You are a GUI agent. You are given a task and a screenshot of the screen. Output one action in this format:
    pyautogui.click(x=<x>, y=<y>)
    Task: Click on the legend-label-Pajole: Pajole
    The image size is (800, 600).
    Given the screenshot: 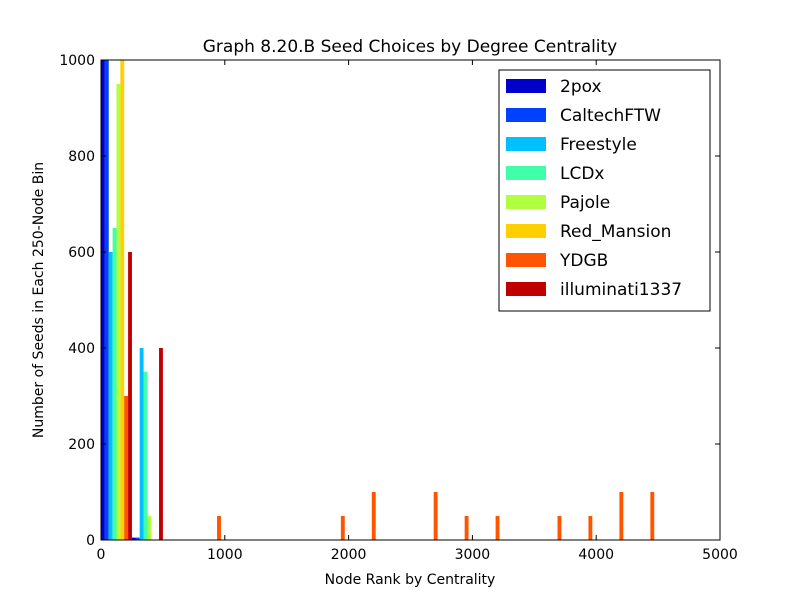 What is the action you would take?
    pyautogui.click(x=585, y=203)
    